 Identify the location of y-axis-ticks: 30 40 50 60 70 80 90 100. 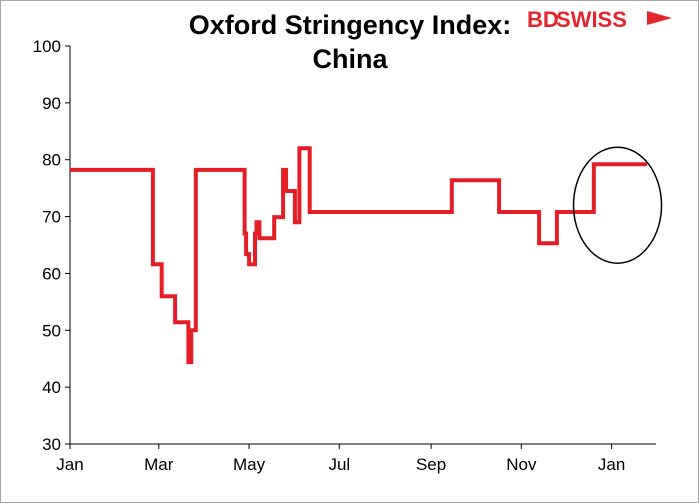
(51, 245).